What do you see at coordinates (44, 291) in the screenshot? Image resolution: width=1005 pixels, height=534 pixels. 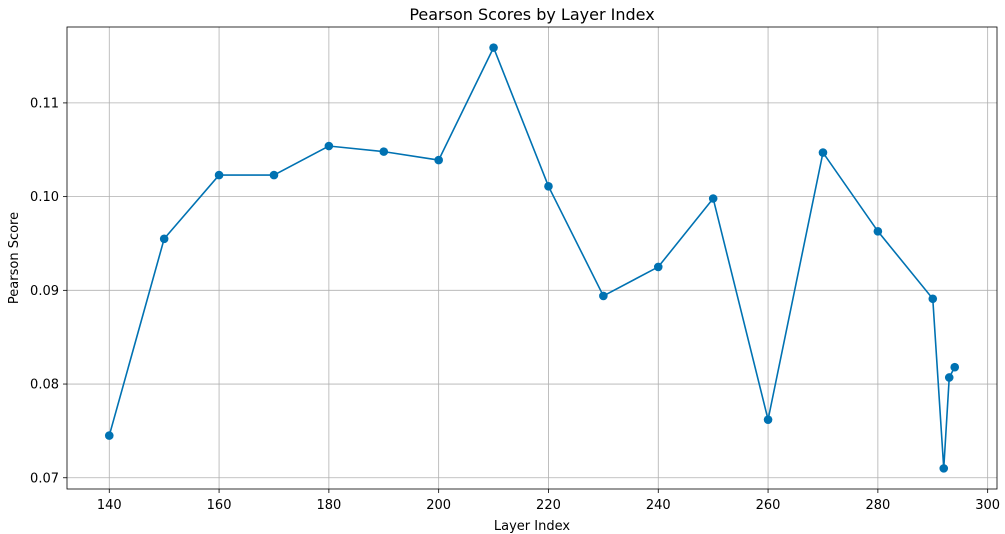 I see `y-tick-label: 0.09` at bounding box center [44, 291].